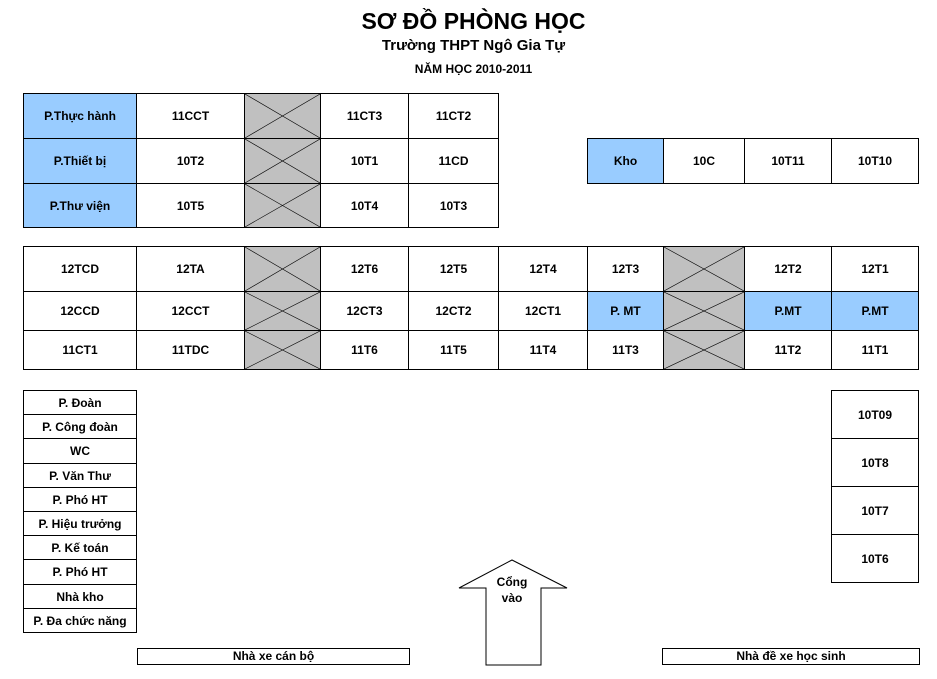 The image size is (937, 679). I want to click on classroom: 12CCT, so click(190, 311).